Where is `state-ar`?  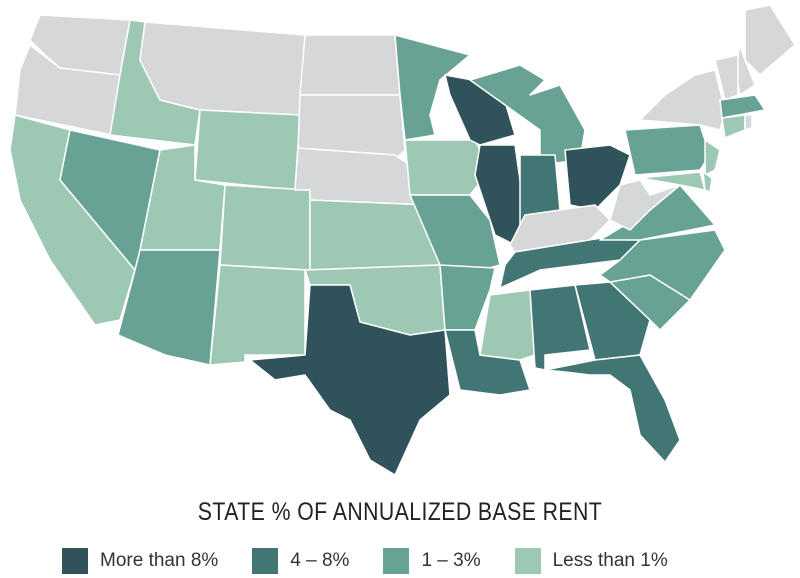
state-ar is located at coordinates (467, 297).